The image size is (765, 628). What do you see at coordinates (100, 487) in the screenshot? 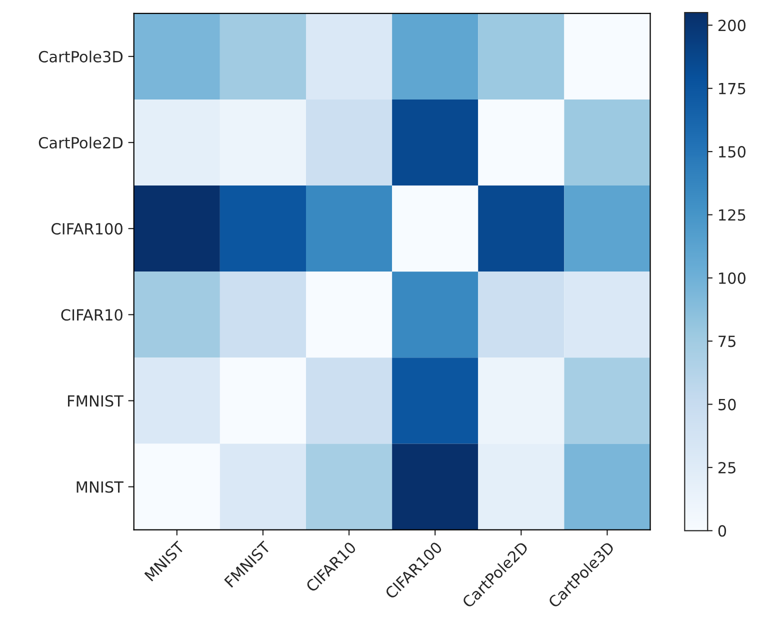
I see `y-tick-label: MNIST` at bounding box center [100, 487].